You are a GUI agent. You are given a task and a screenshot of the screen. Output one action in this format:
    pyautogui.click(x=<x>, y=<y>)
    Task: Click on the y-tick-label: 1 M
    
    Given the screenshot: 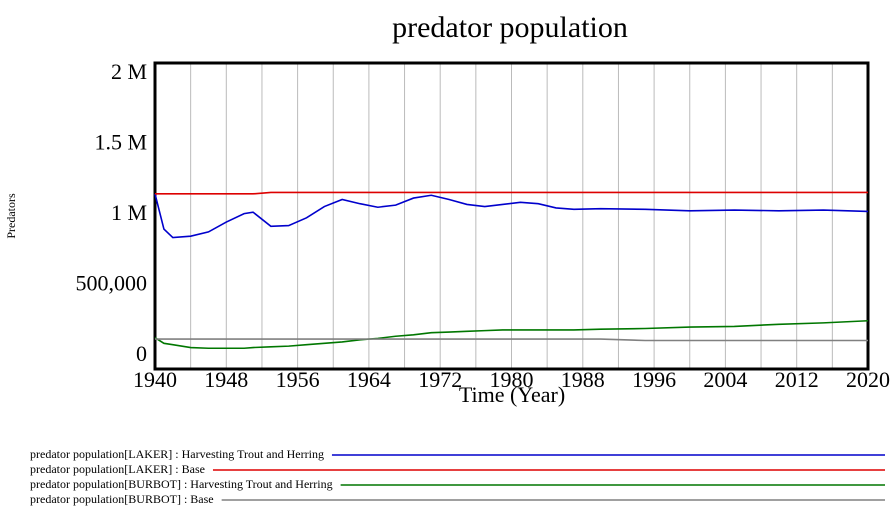 What is the action you would take?
    pyautogui.click(x=129, y=212)
    